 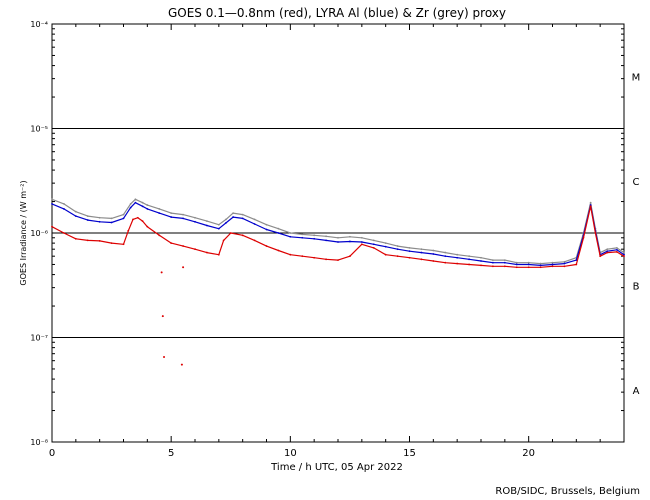 What do you see at coordinates (39, 129) in the screenshot?
I see `y-tick-label: 10⁻⁵` at bounding box center [39, 129].